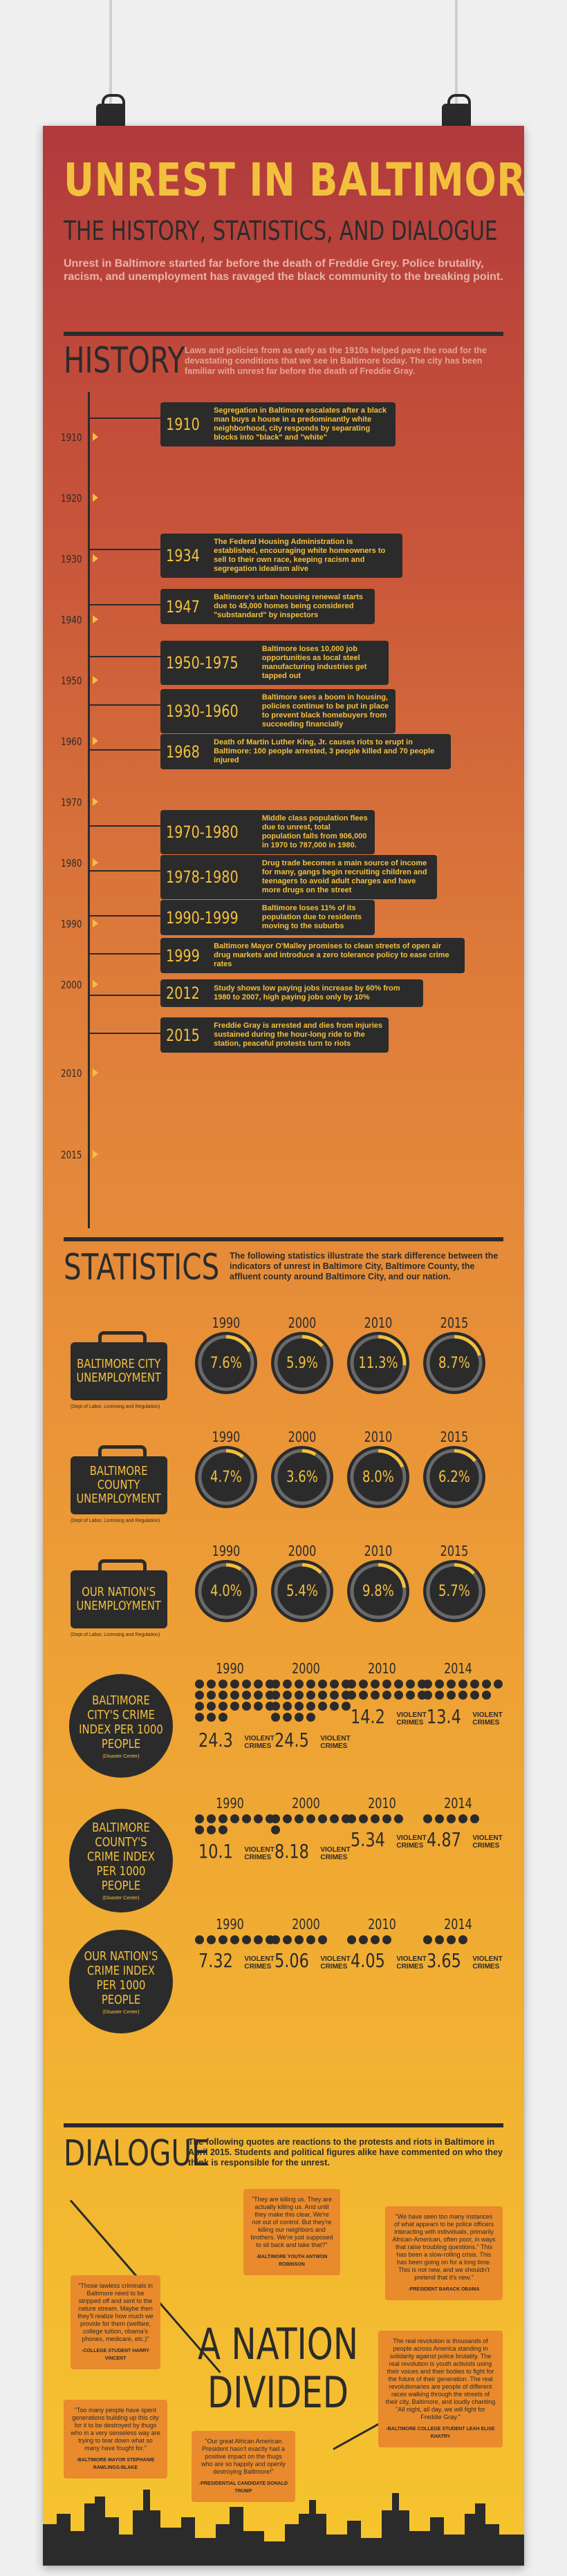 The image size is (567, 2576). Describe the element at coordinates (121, 1977) in the screenshot. I see `crime-index-label: OUR NATION'S CRIME INDEX PER 1000 PEOPLE` at that location.